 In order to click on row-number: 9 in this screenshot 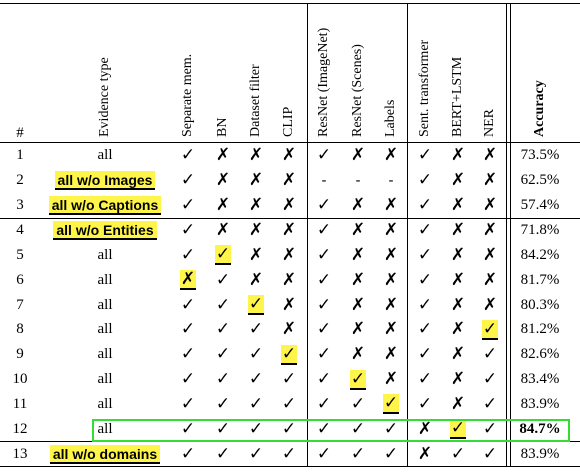, I will do `click(20, 354)`.